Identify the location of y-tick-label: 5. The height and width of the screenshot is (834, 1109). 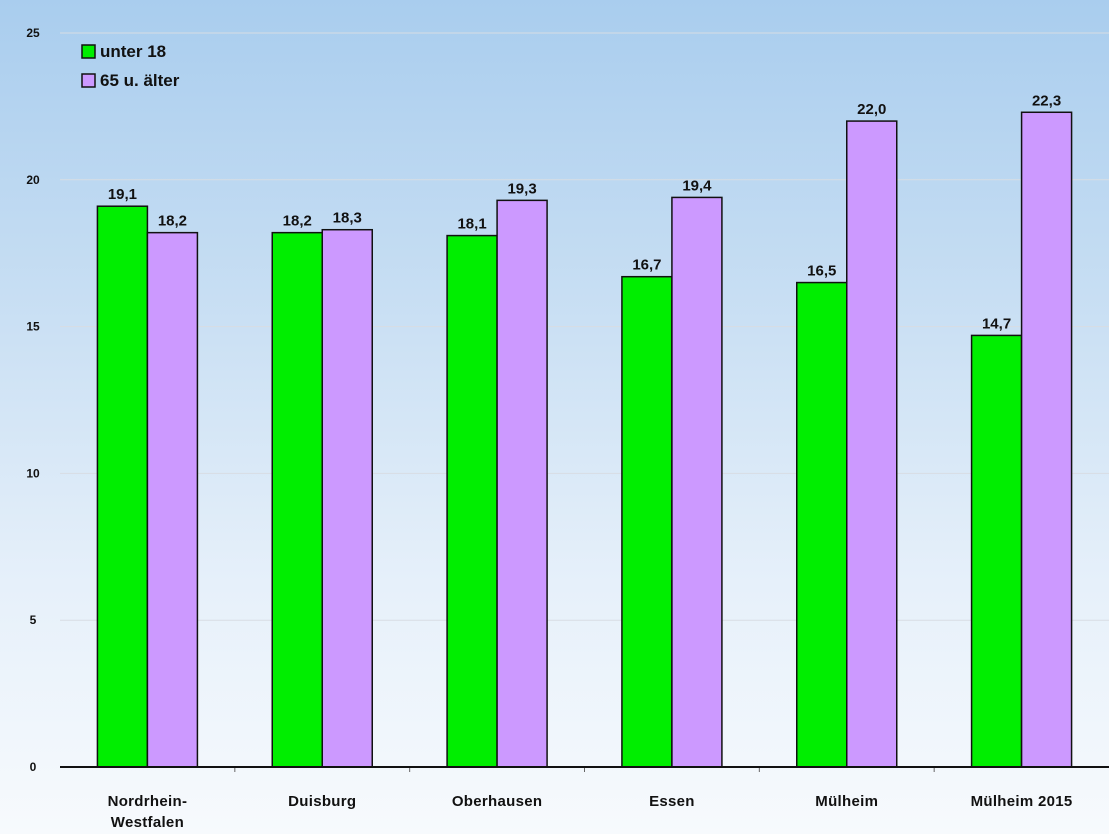
(33, 620).